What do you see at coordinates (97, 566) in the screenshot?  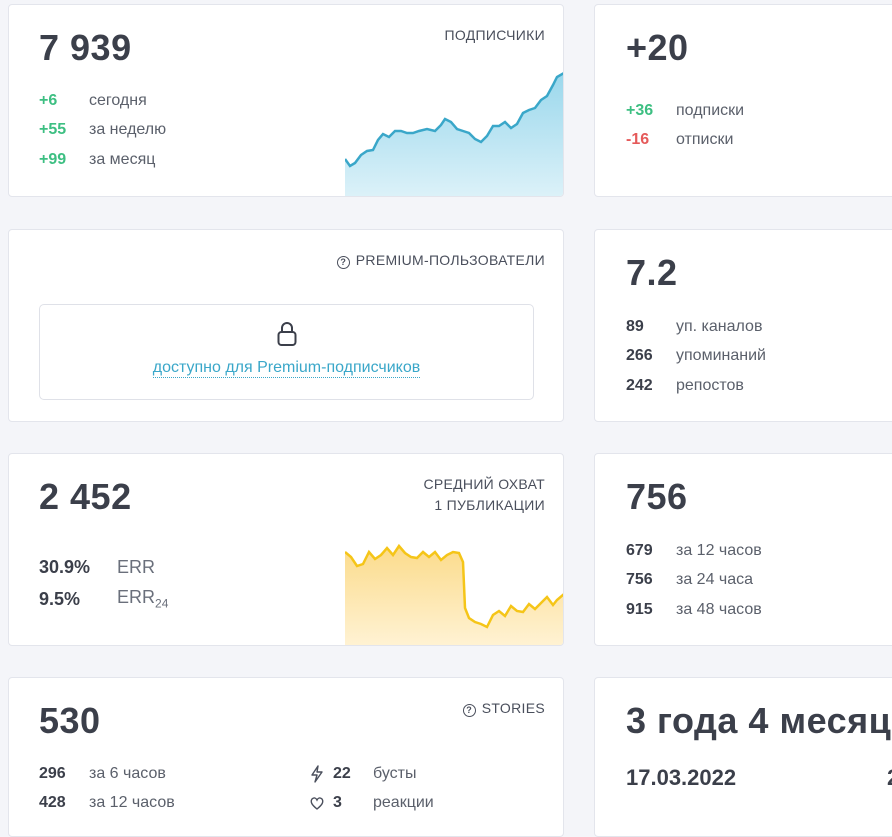 I see `err-row: 30.9% ERR` at bounding box center [97, 566].